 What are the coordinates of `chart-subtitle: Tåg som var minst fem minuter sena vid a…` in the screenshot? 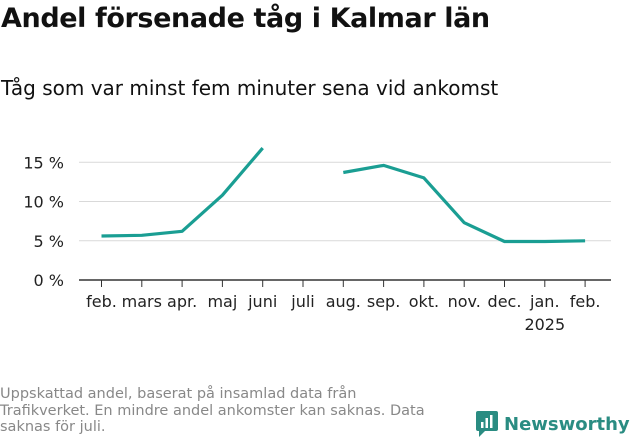 It's located at (250, 88).